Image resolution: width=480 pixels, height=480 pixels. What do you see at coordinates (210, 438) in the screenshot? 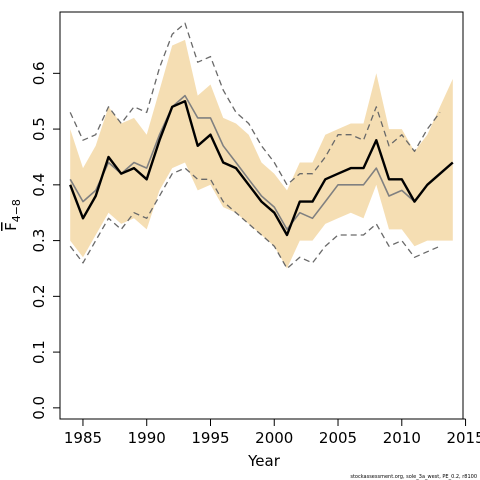
I see `x-tick-label: 1995` at bounding box center [210, 438].